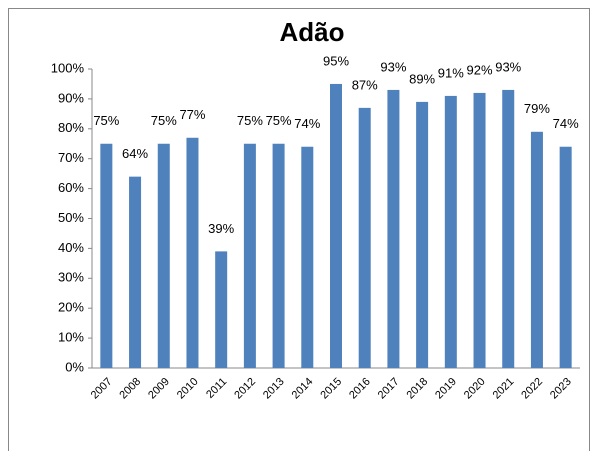  What do you see at coordinates (422, 78) in the screenshot?
I see `data-label: 89%` at bounding box center [422, 78].